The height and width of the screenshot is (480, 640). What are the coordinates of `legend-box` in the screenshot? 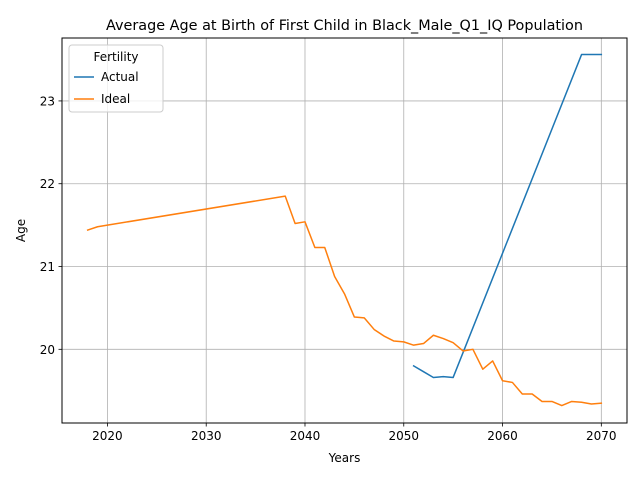 It's located at (116, 78).